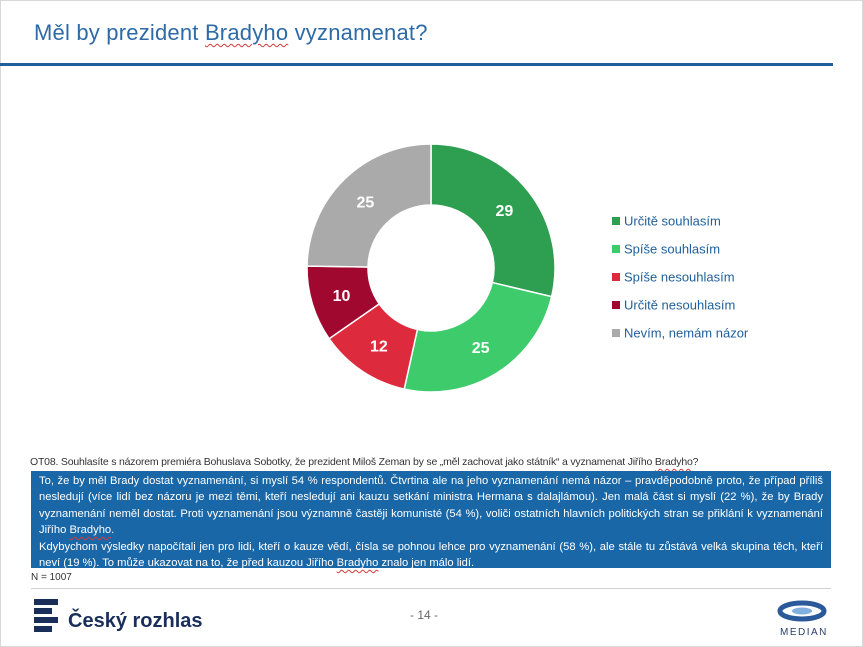 The height and width of the screenshot is (647, 863). I want to click on title-suffix: vyznamenat?, so click(358, 32).